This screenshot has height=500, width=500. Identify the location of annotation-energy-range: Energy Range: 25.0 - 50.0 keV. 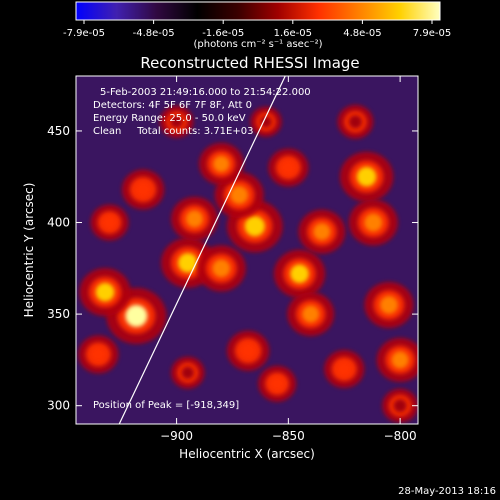
(169, 118).